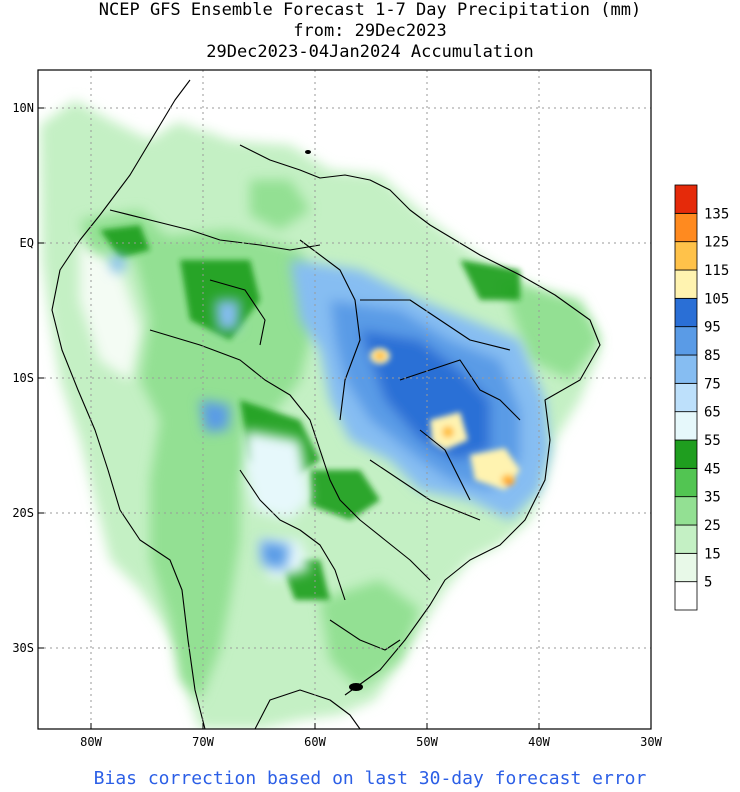 The width and height of the screenshot is (740, 792). I want to click on color-legend: 5 15 25 35 45 55 65 75 85 95 105 115 125 135, so click(701, 397).